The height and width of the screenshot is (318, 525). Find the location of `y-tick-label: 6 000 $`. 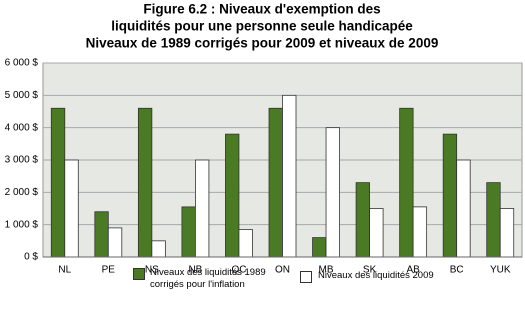

y-tick-label: 6 000 $ is located at coordinates (22, 63).